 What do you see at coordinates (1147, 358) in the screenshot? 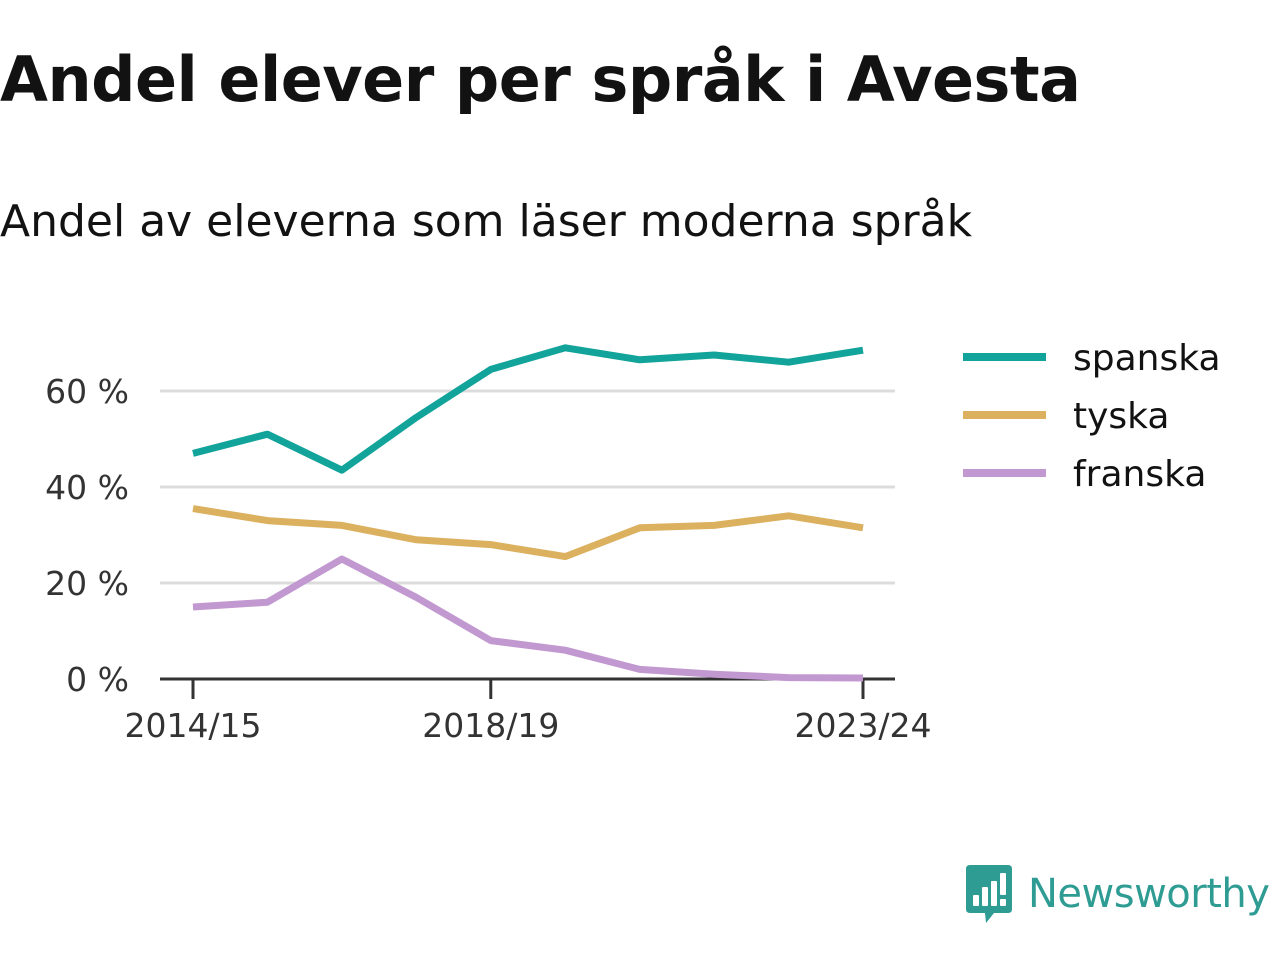
I see `legend-label-spanska: spanska` at bounding box center [1147, 358].